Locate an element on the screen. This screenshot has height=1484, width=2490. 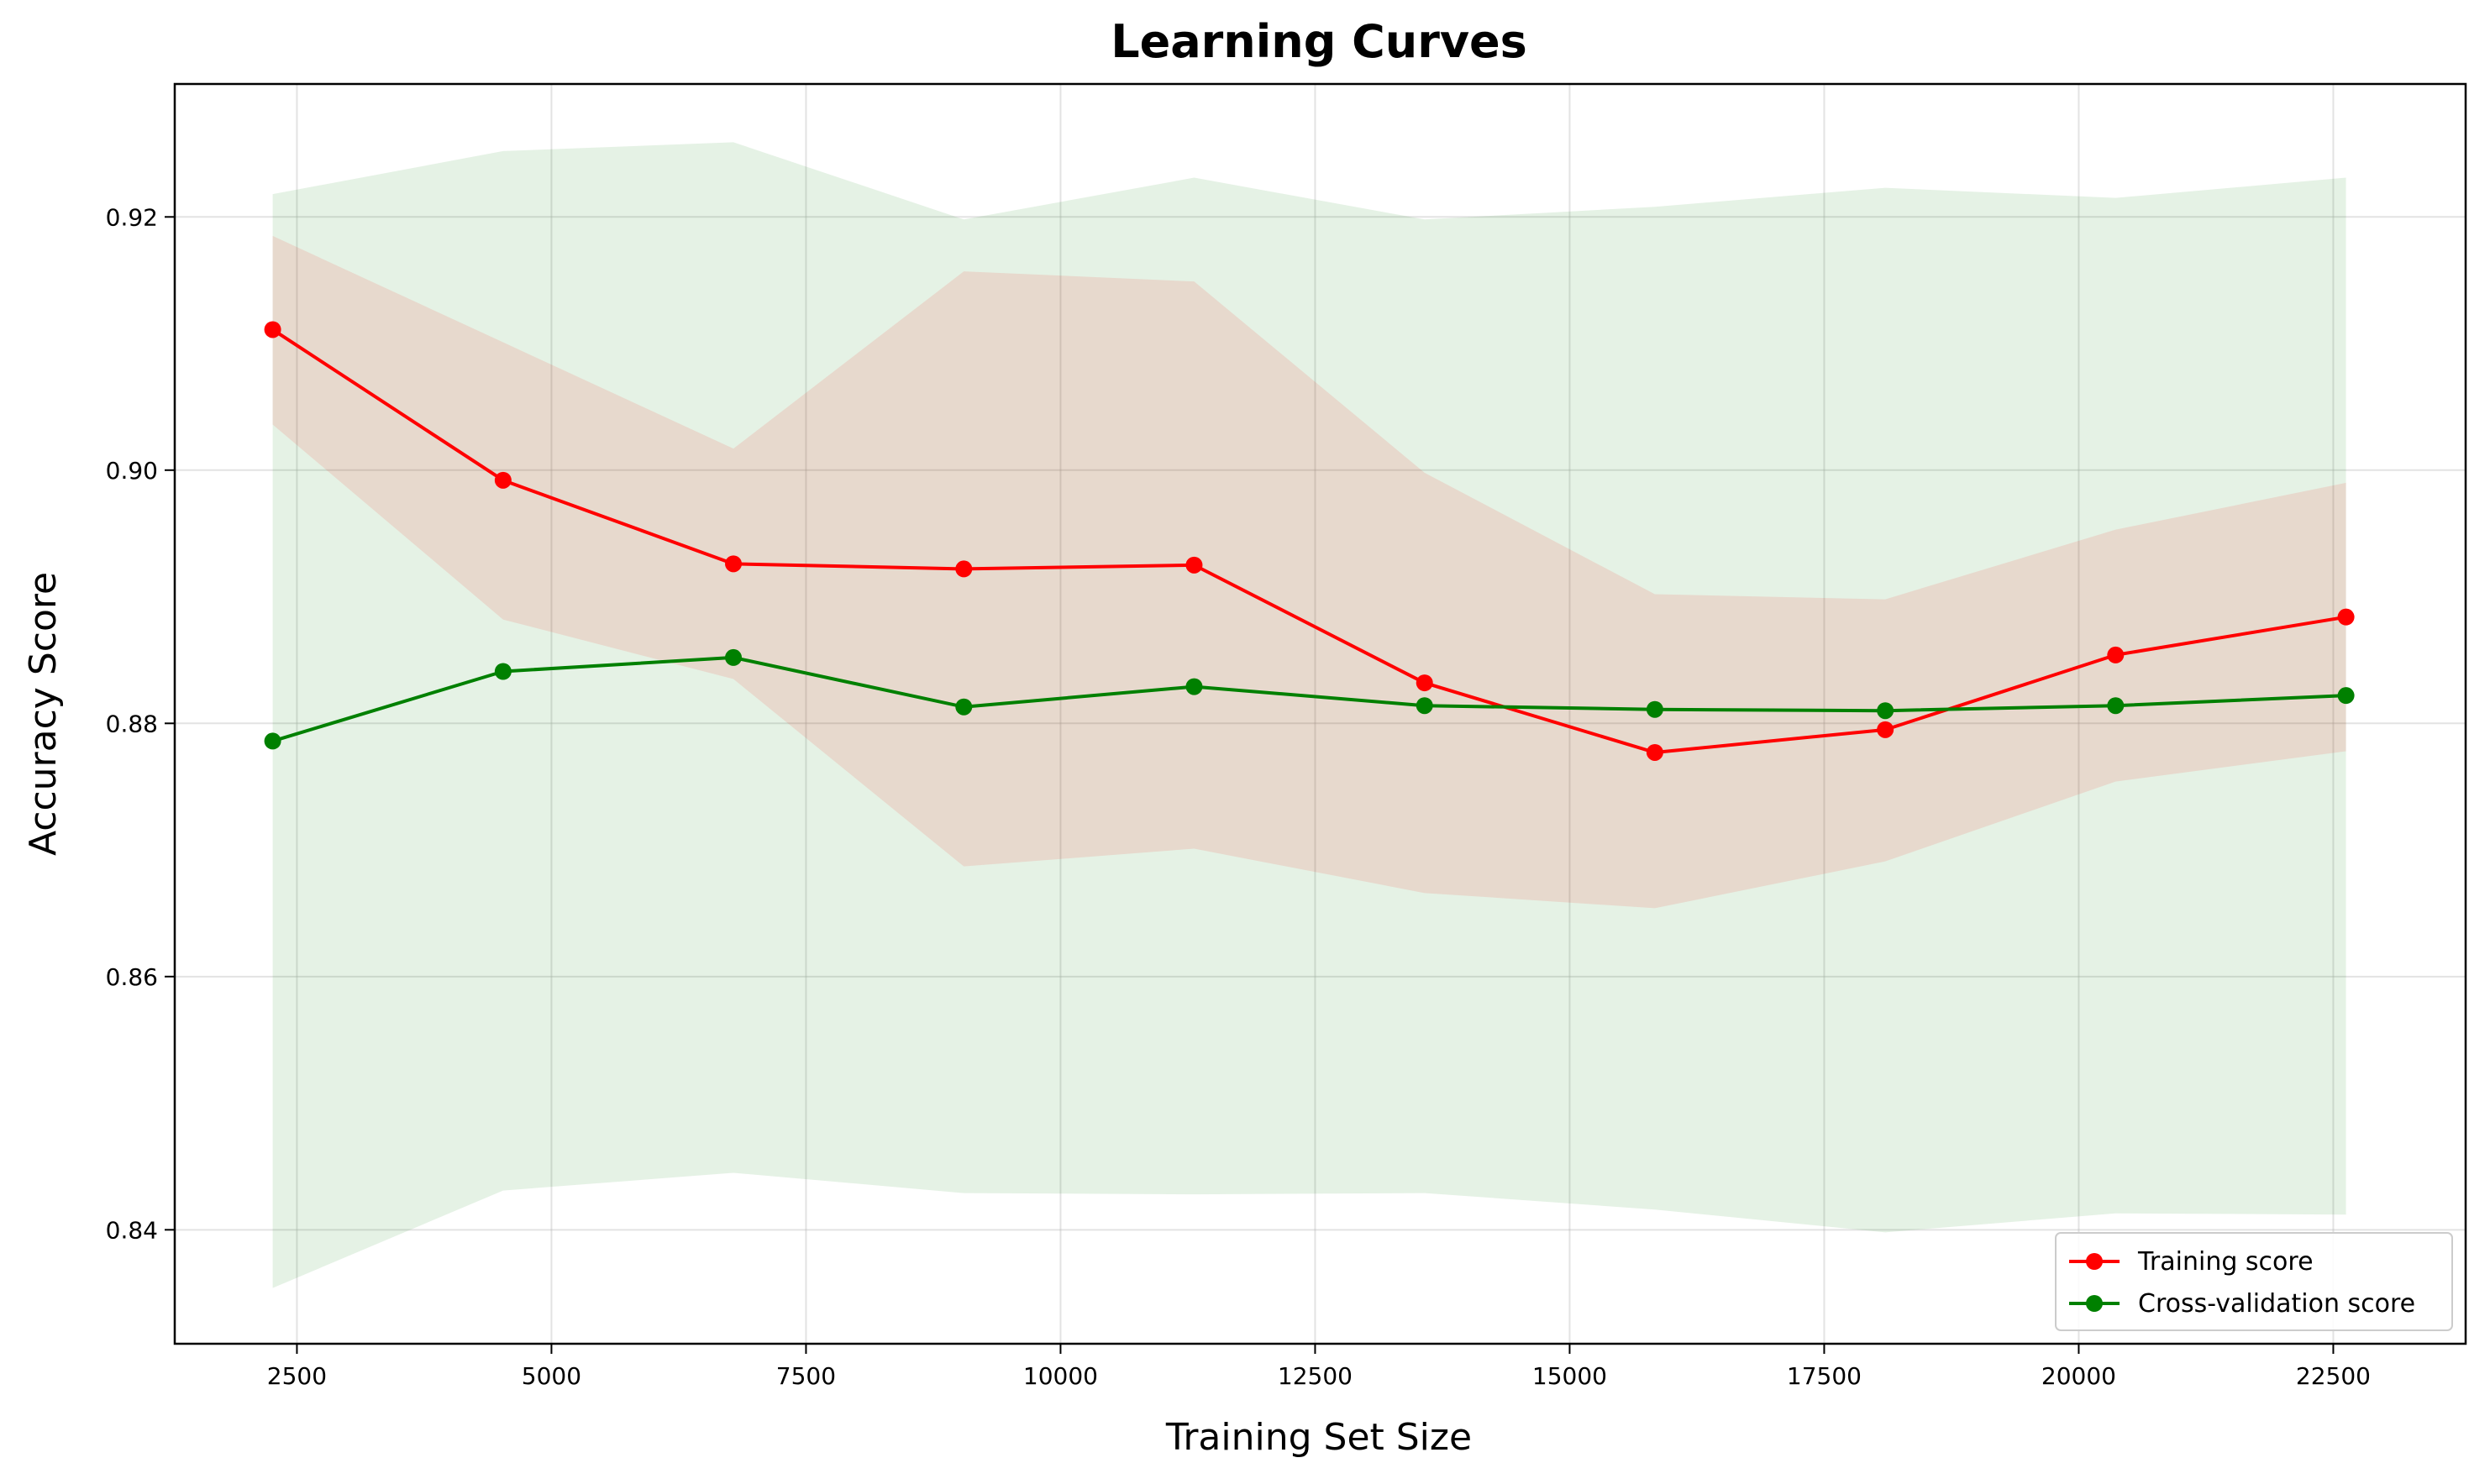
y-axis-ticks: 0.84 0.86 0.88 0.90 0.92 is located at coordinates (140, 724).